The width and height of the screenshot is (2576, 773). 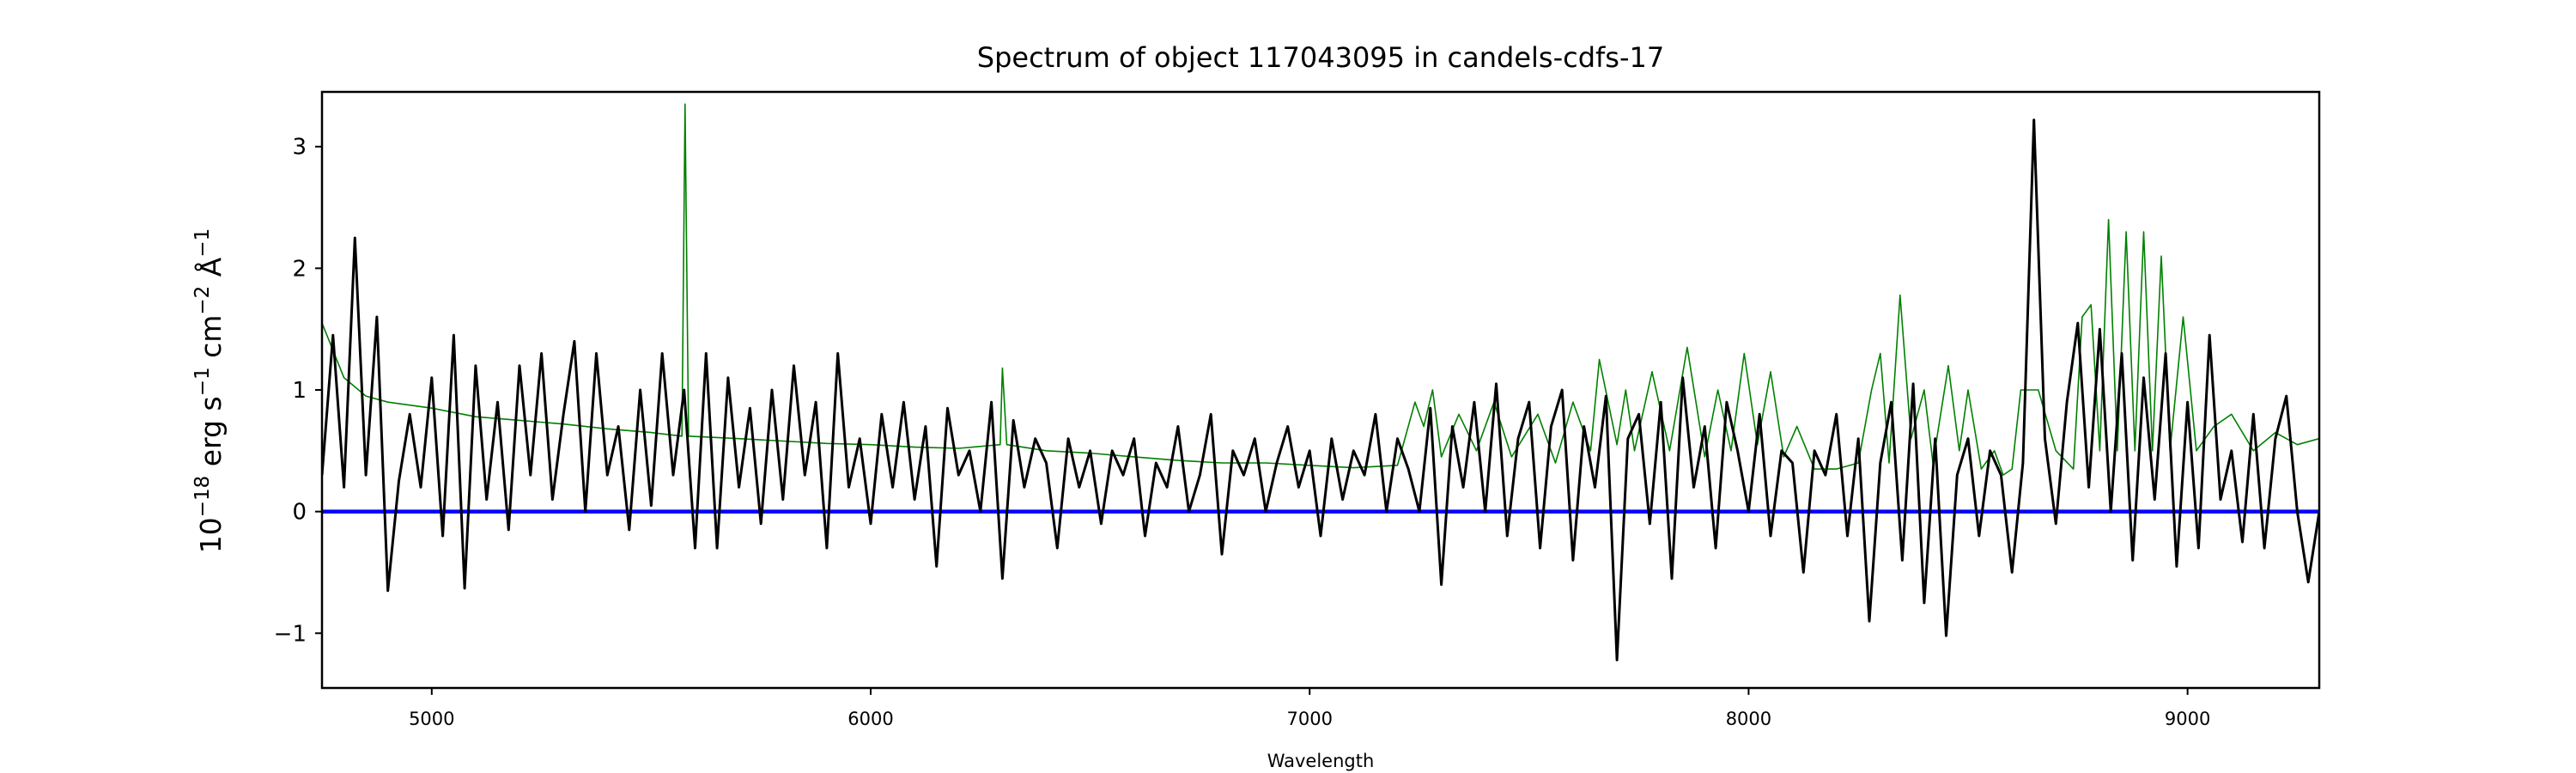 What do you see at coordinates (210, 271) in the screenshot?
I see `y-label-angstrom: Å` at bounding box center [210, 271].